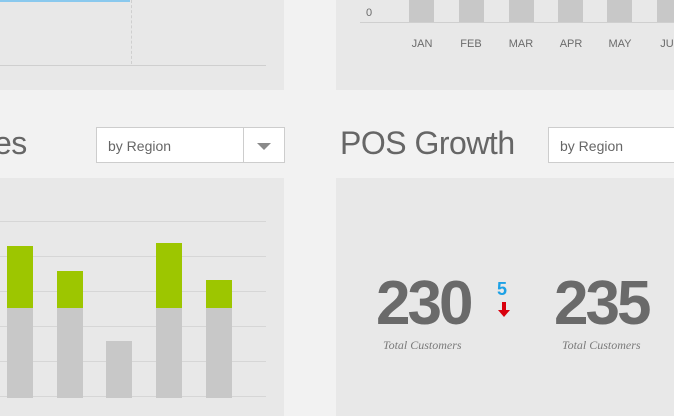 The image size is (674, 416). Describe the element at coordinates (504, 309) in the screenshot. I see `arrow-down-icon` at that location.